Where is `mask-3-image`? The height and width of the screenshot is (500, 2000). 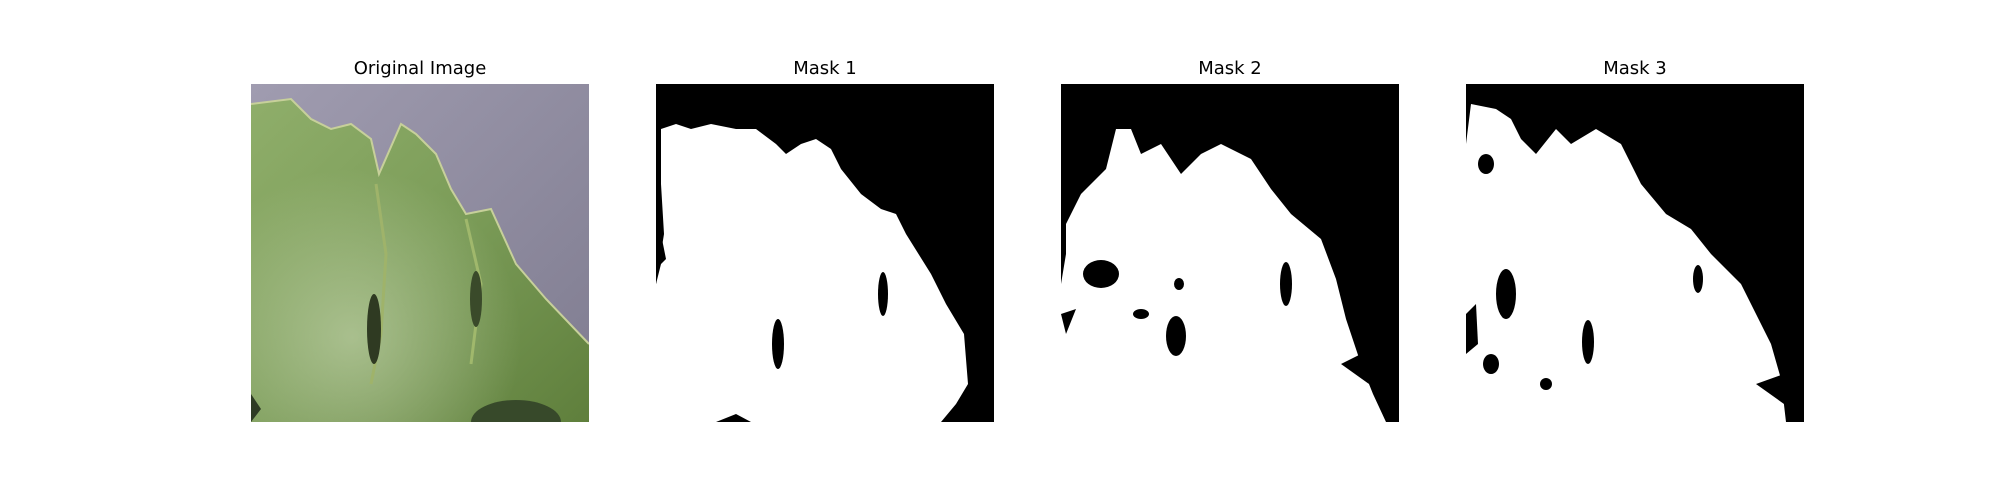
mask-3-image is located at coordinates (1635, 253).